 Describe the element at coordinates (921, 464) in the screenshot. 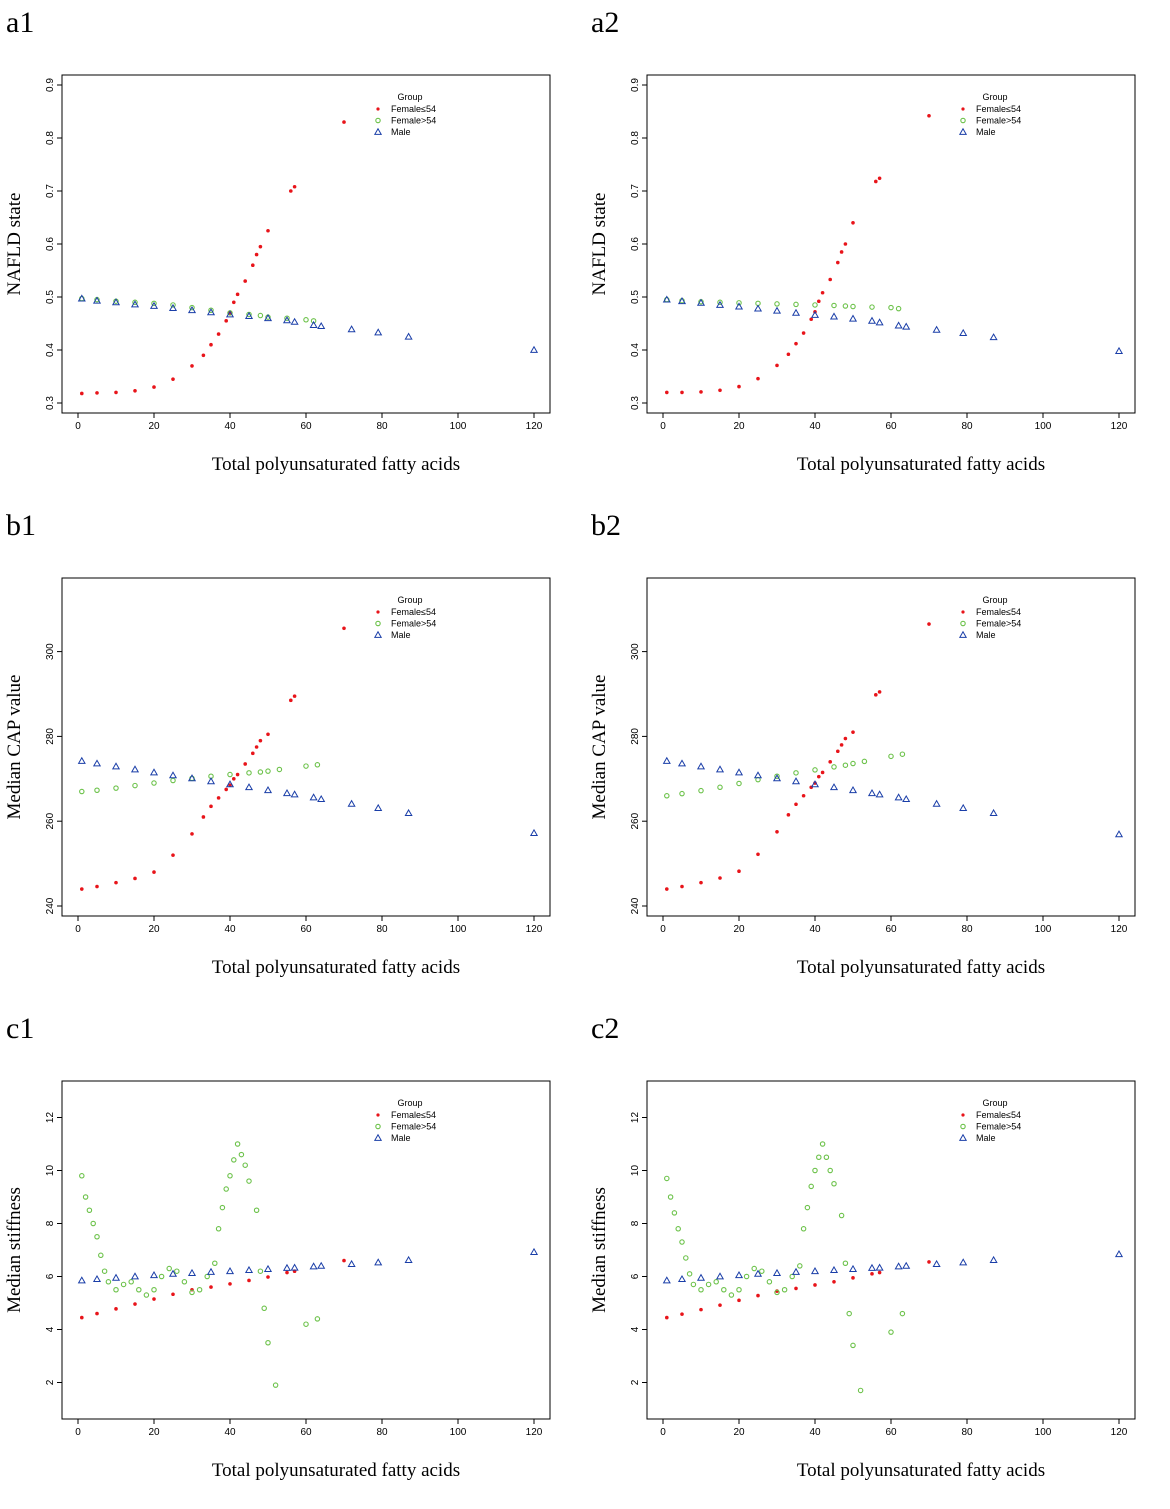

I see `x-axis-title: Total polyunsaturated fatty acids` at that location.